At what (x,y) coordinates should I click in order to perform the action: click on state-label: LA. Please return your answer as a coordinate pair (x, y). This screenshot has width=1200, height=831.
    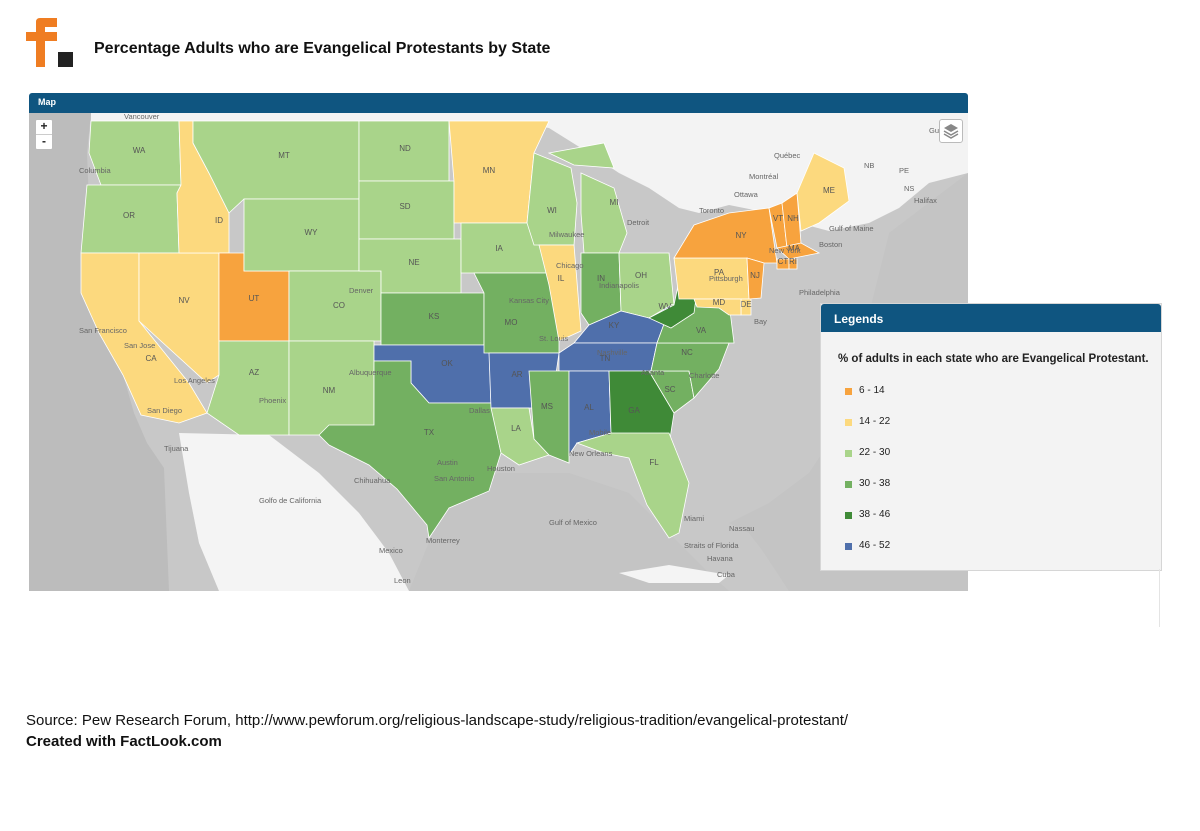
    Looking at the image, I should click on (516, 428).